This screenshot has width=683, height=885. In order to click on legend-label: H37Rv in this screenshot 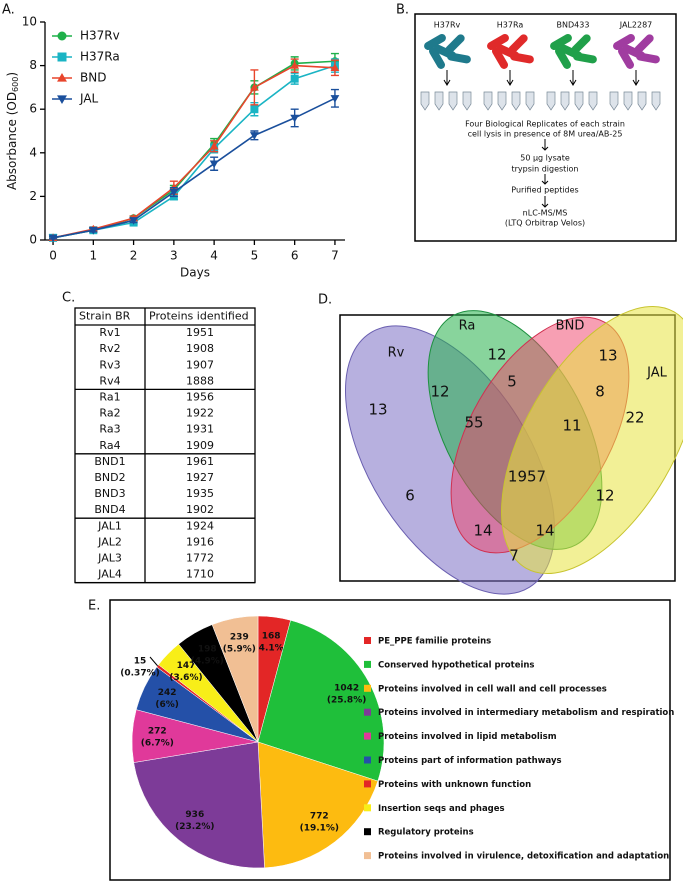, I will do `click(100, 36)`.